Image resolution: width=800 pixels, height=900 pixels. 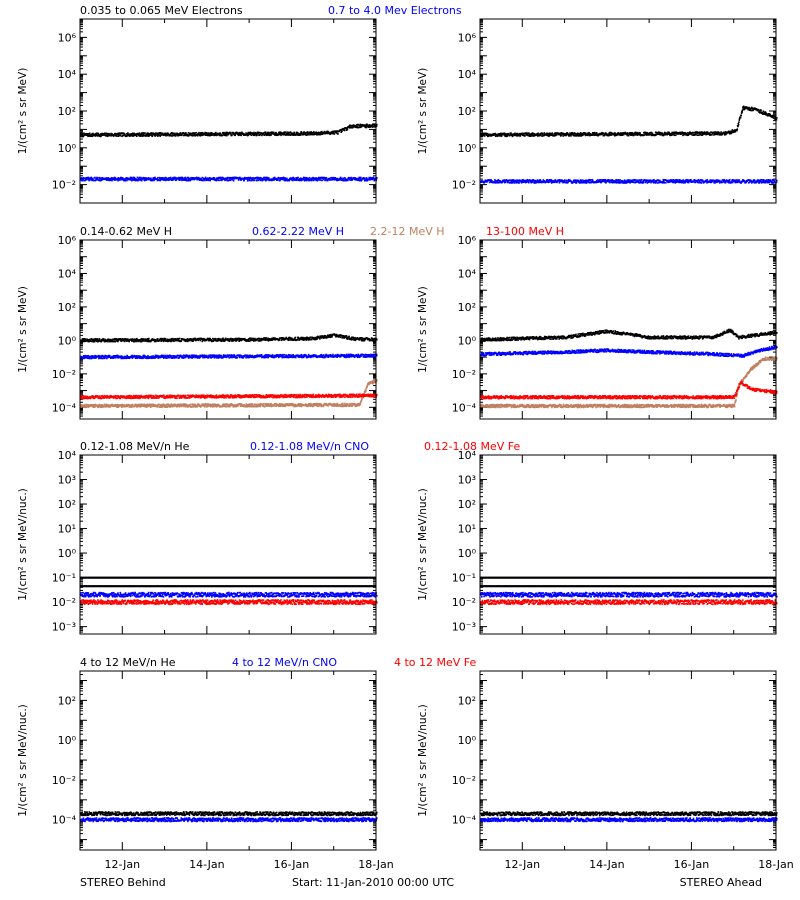 What do you see at coordinates (135, 446) in the screenshot?
I see `row-2-title-0: 0.12-1.08 MeV/n He` at bounding box center [135, 446].